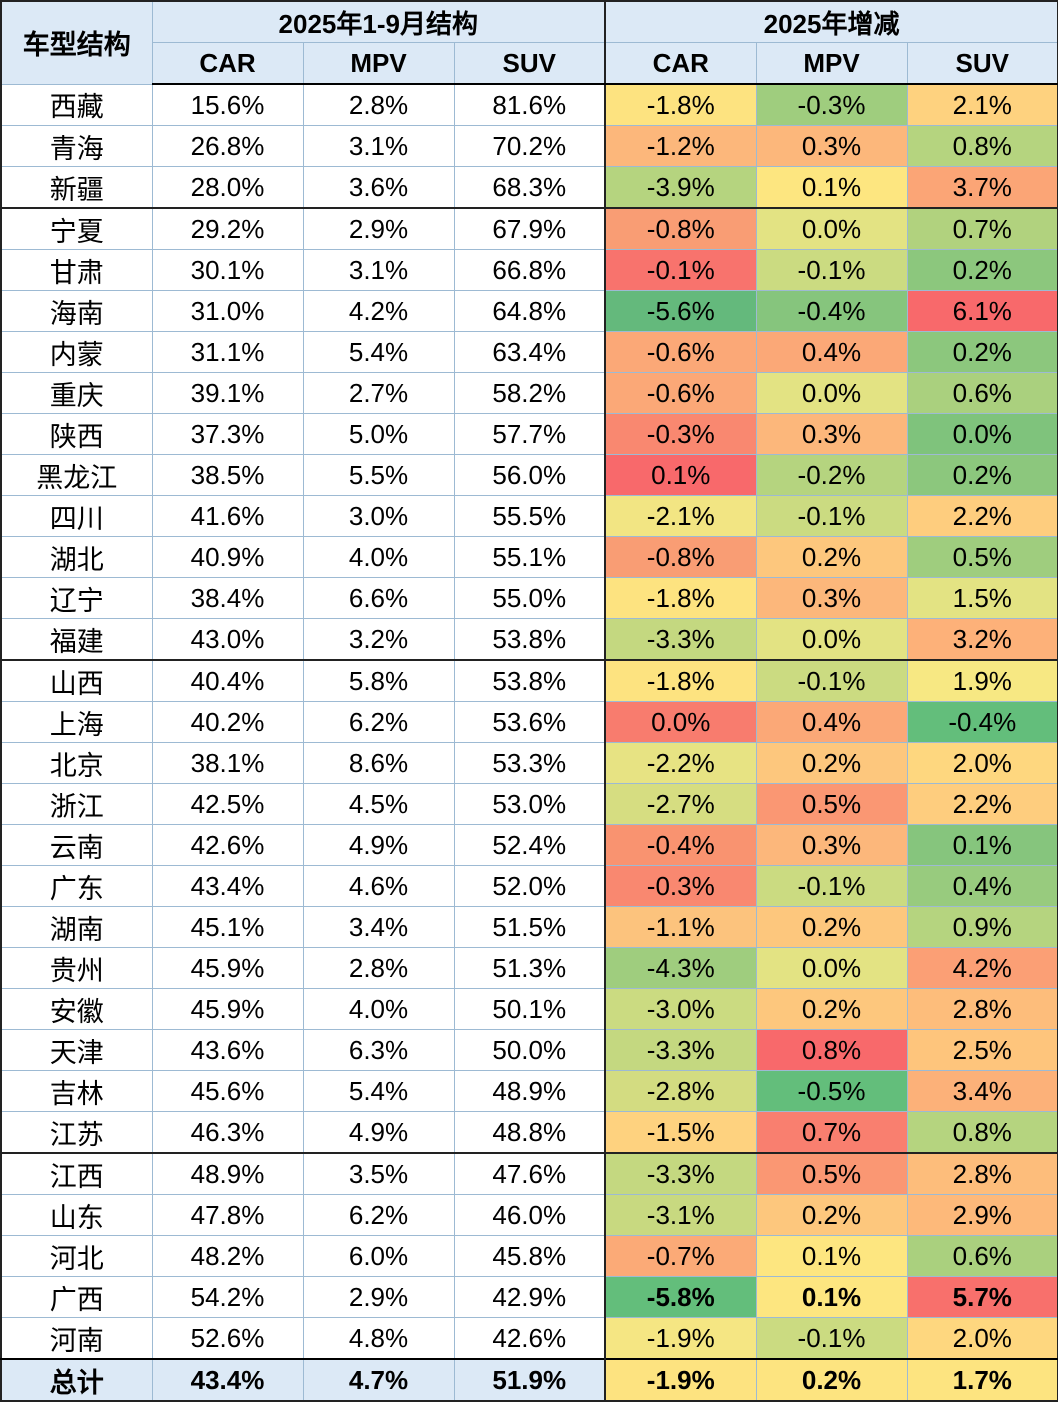 The height and width of the screenshot is (1402, 1058). I want to click on change-cell: 1.9%, so click(982, 680).